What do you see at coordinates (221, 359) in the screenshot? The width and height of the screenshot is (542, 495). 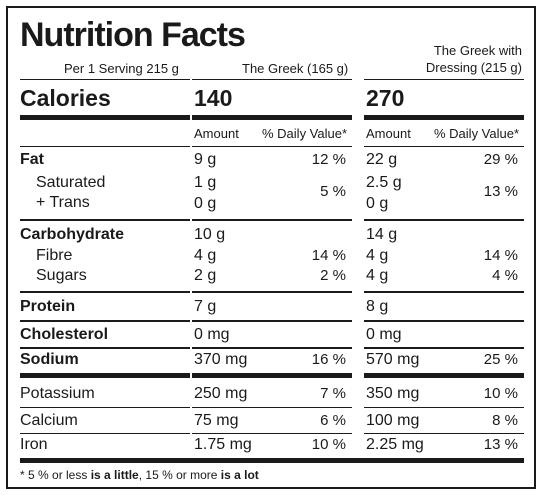 I see `sodium-c1: 370 mg` at bounding box center [221, 359].